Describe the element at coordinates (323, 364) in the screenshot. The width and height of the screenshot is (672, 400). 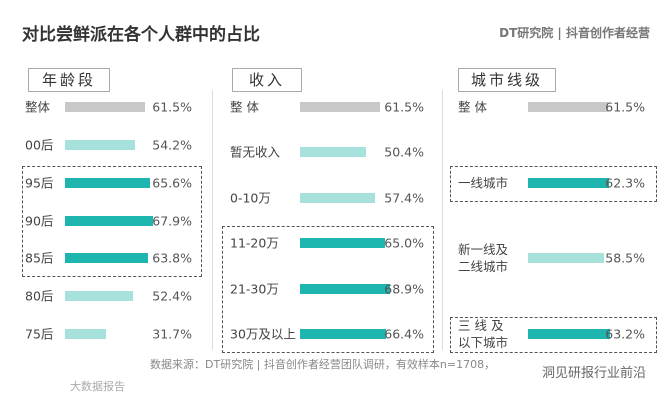
I see `source: 数据来源：DT研究院 | 抖音创作者经营团队调研，有效样本n=1708，` at that location.